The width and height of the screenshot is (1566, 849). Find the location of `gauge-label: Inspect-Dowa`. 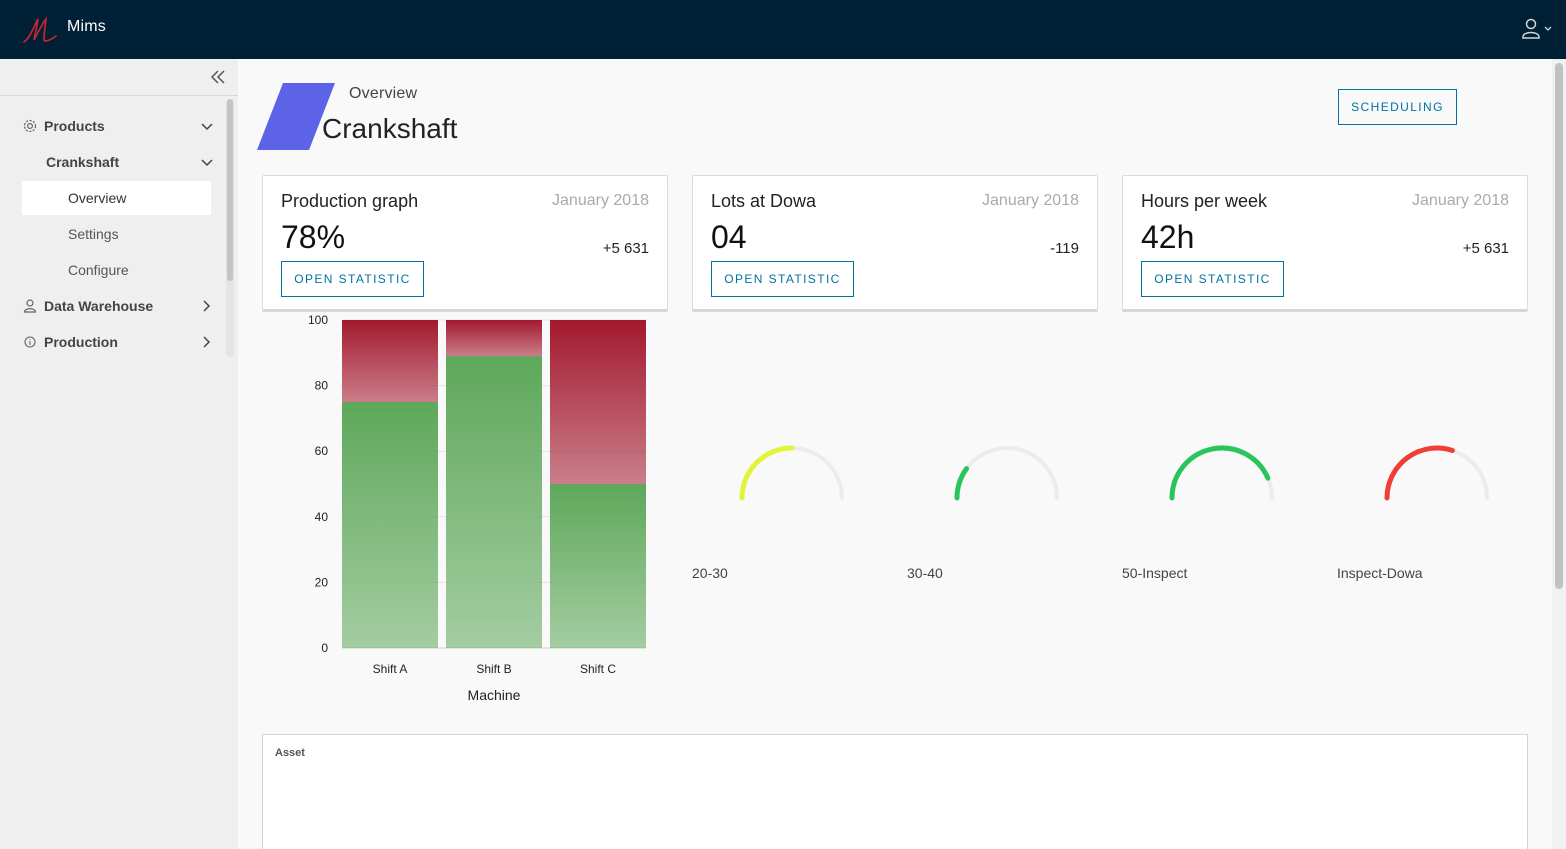

gauge-label: Inspect-Dowa is located at coordinates (1380, 573).